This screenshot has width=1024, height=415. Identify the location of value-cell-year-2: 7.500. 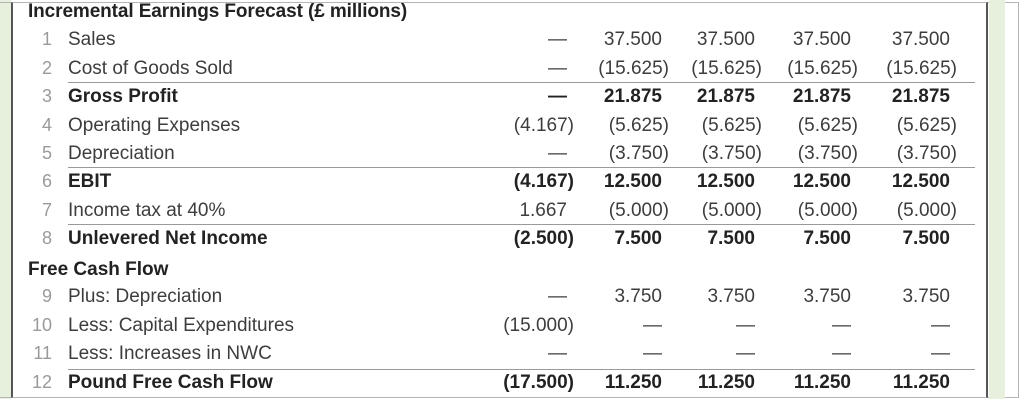
(731, 238).